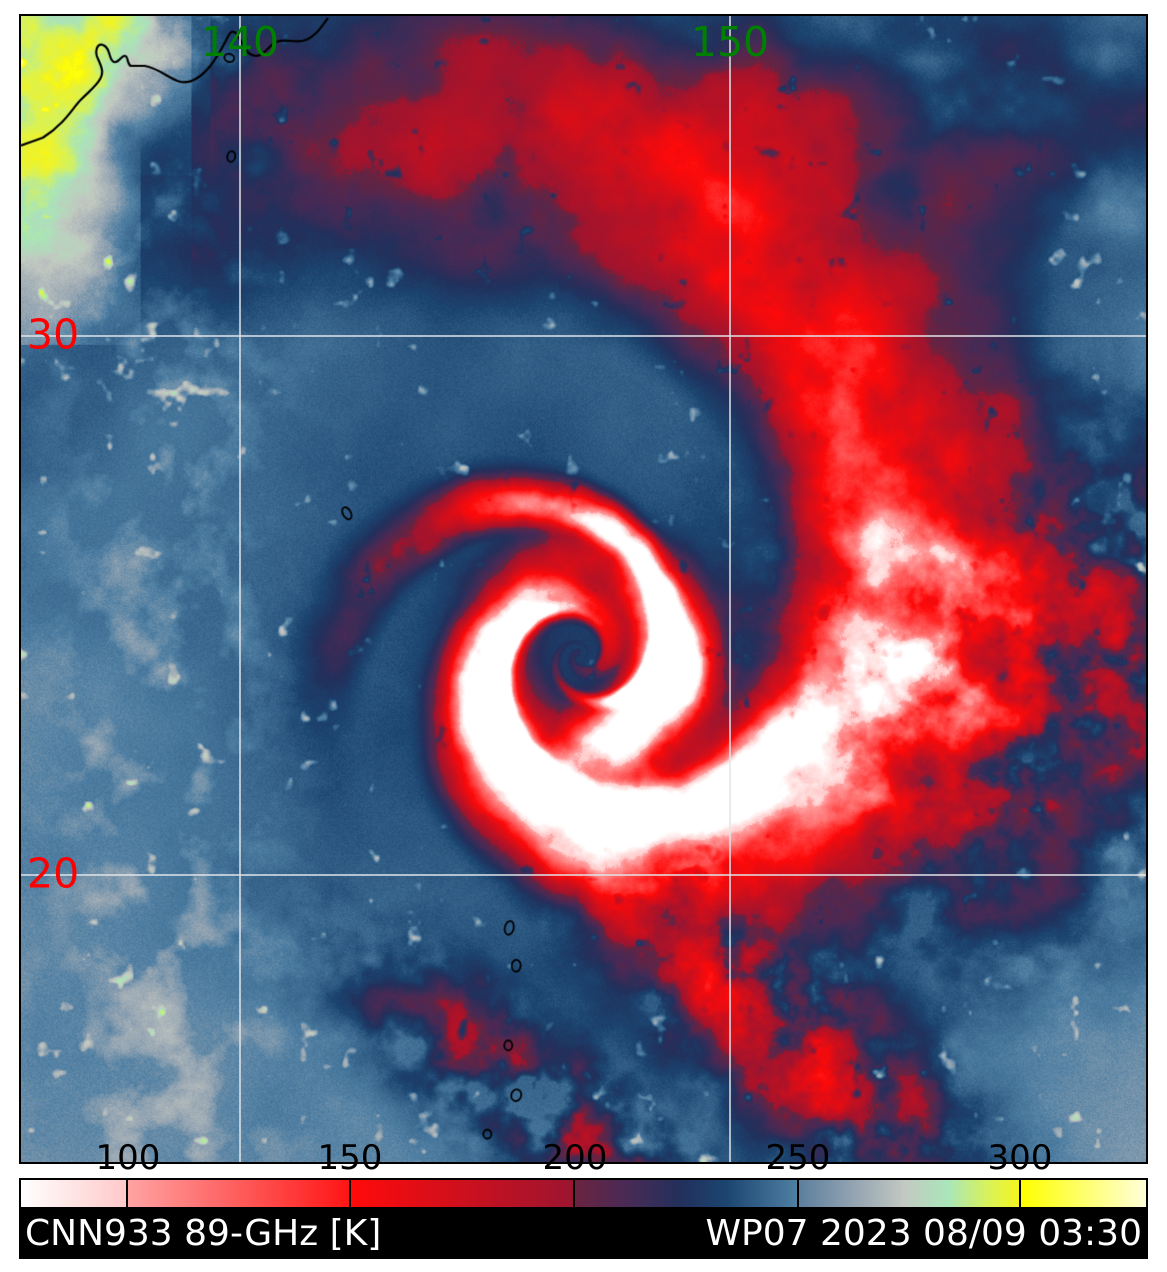 The image size is (1167, 1272). I want to click on colorbar-tick-100: 100, so click(128, 1158).